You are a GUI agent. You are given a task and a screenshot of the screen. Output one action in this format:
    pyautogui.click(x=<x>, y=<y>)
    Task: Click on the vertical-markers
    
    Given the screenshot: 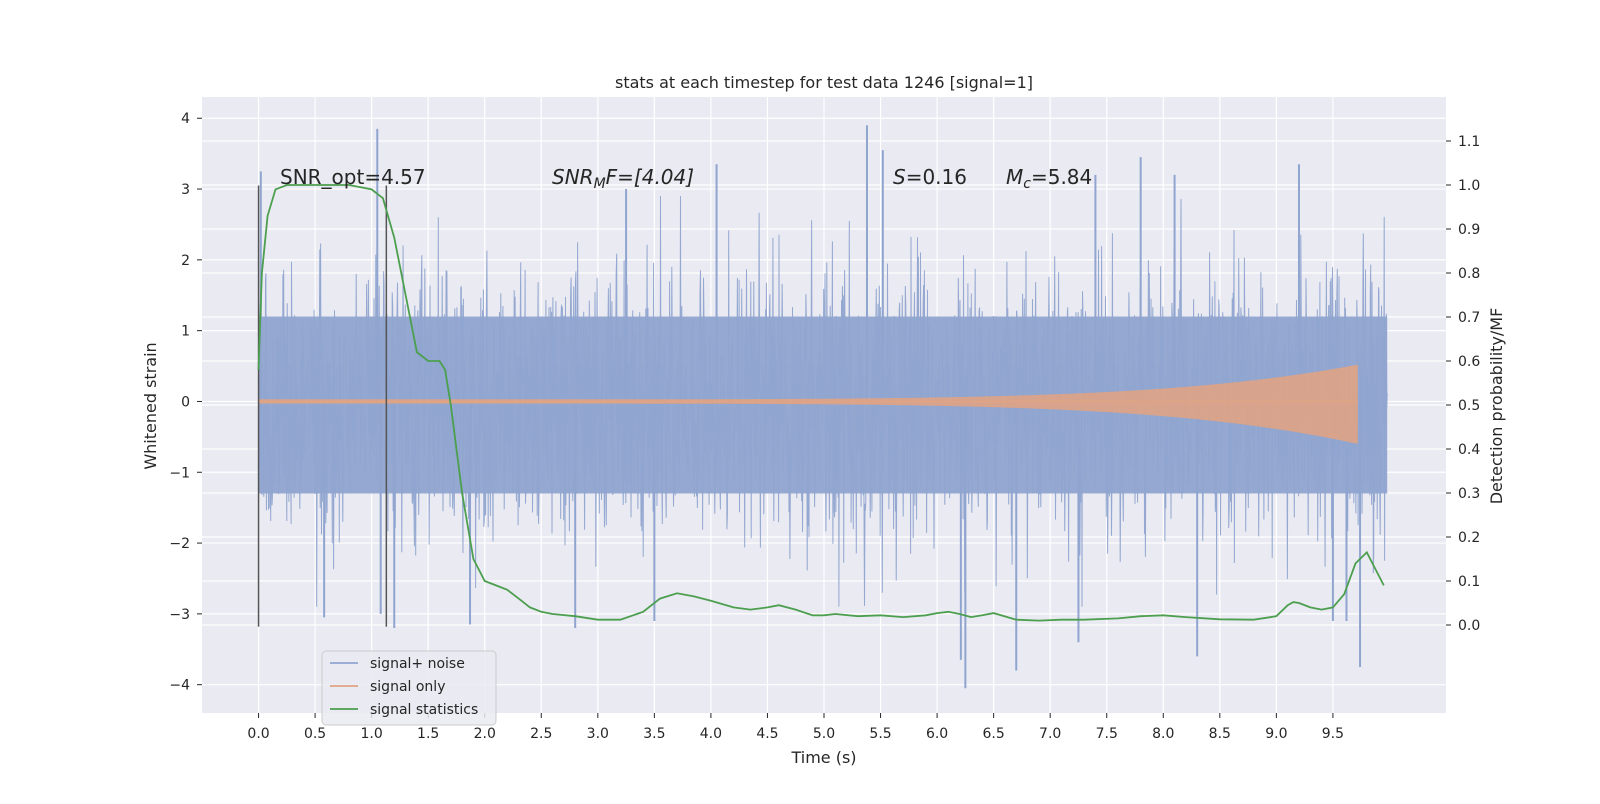 What is the action you would take?
    pyautogui.click(x=322, y=406)
    